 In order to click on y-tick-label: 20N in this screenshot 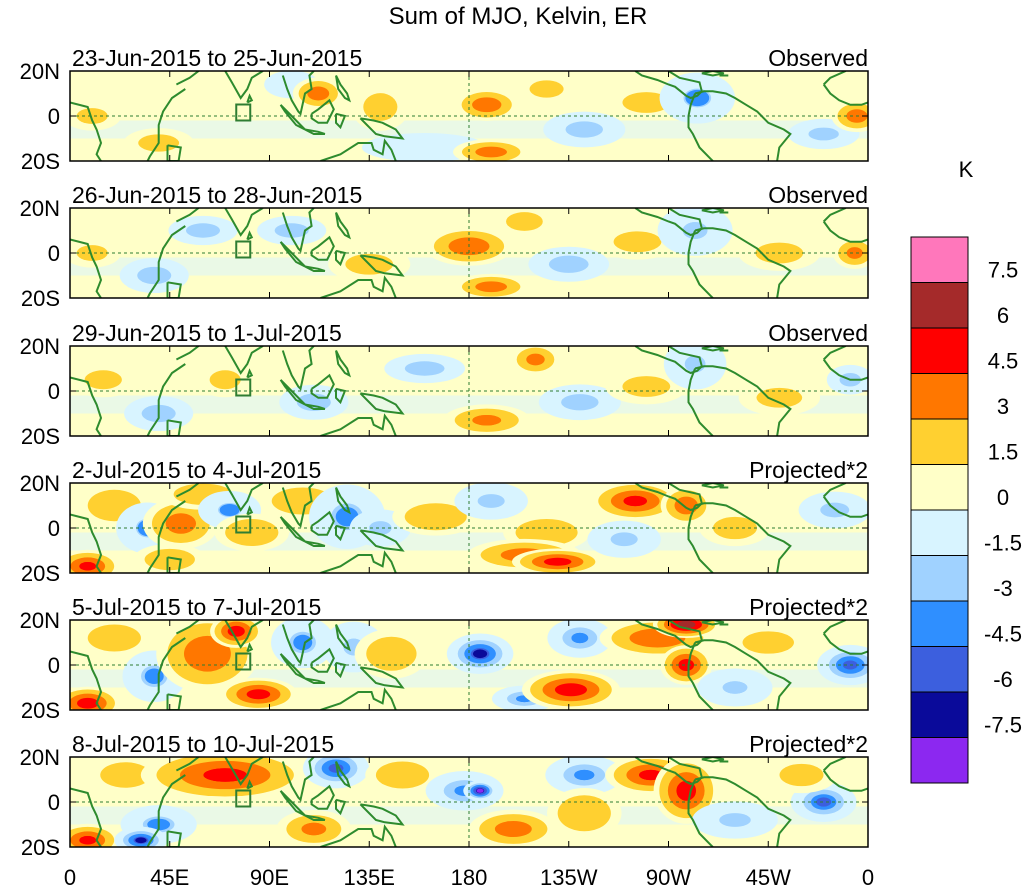, I will do `click(40, 757)`.